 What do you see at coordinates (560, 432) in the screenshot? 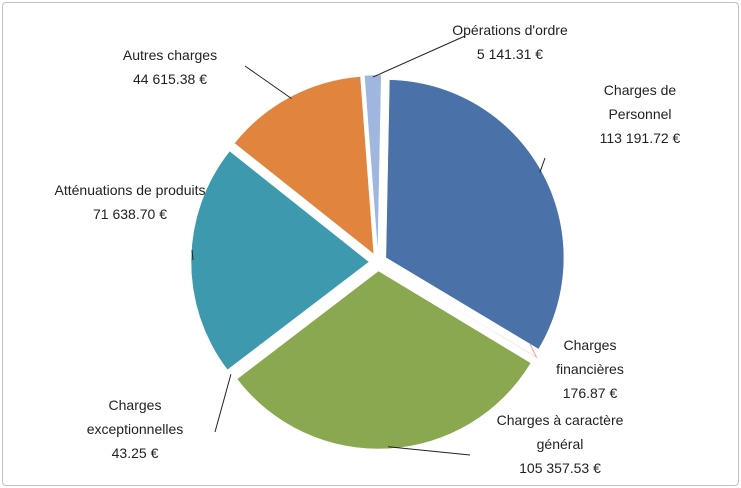
I see `category-label: Charges à caractère général` at bounding box center [560, 432].